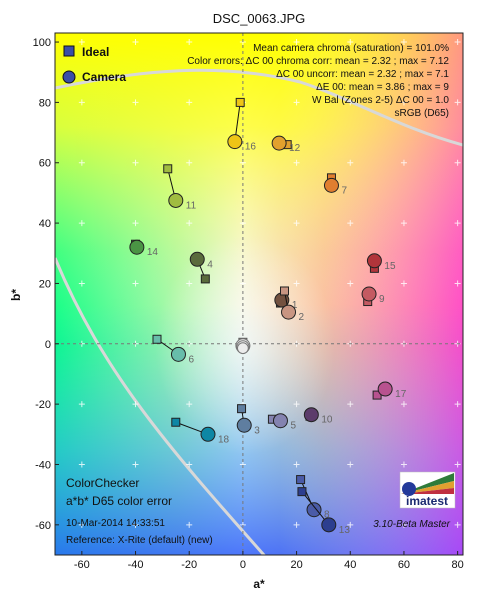  Describe the element at coordinates (43, 526) in the screenshot. I see `y-tick-label: -60` at that location.